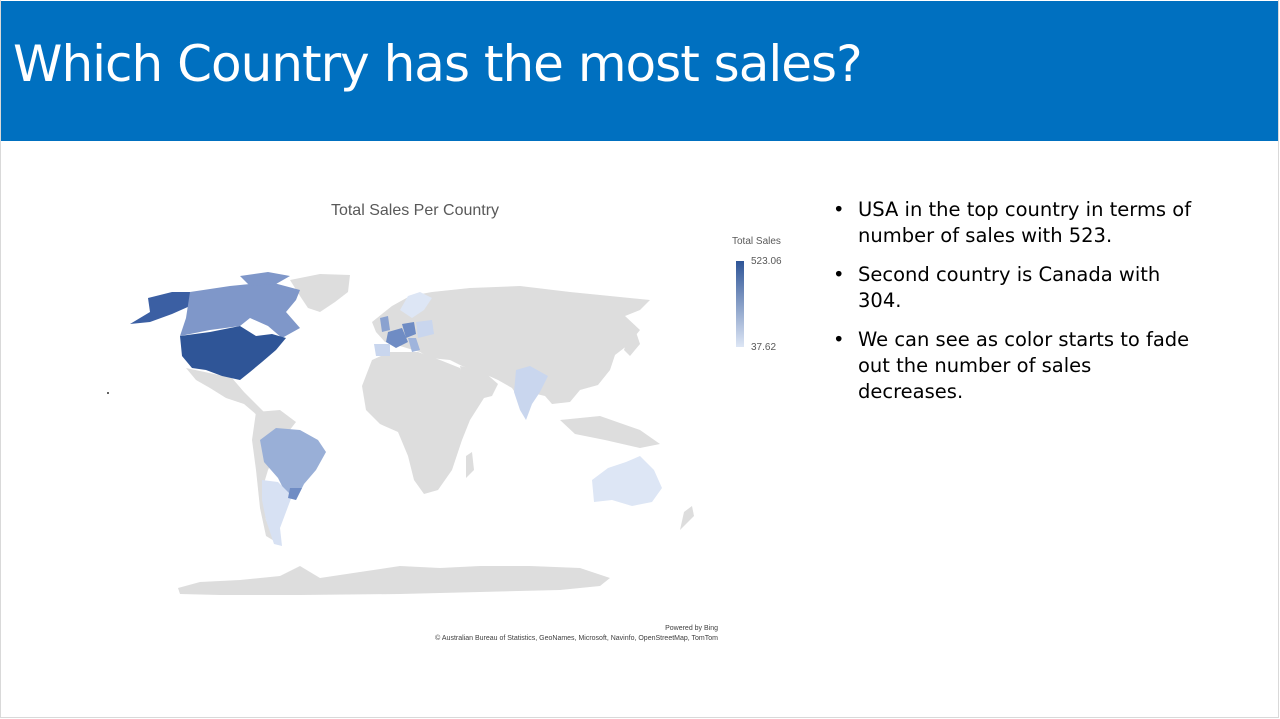 Image resolution: width=1280 pixels, height=719 pixels. Describe the element at coordinates (438, 64) in the screenshot. I see `slide-title: Which Country has the most sales?` at that location.